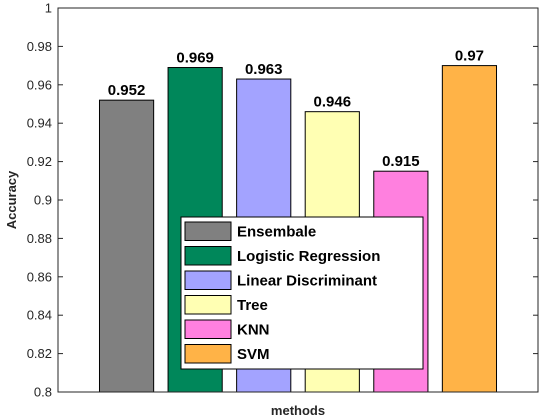 This screenshot has width=550, height=420. I want to click on data-label-2: 0.969, so click(195, 58).